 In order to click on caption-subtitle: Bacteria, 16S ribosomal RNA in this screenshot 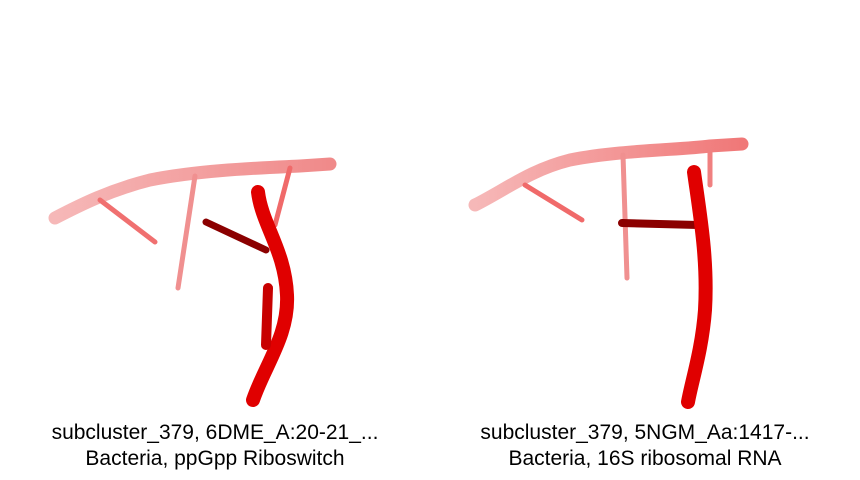, I will do `click(645, 458)`.